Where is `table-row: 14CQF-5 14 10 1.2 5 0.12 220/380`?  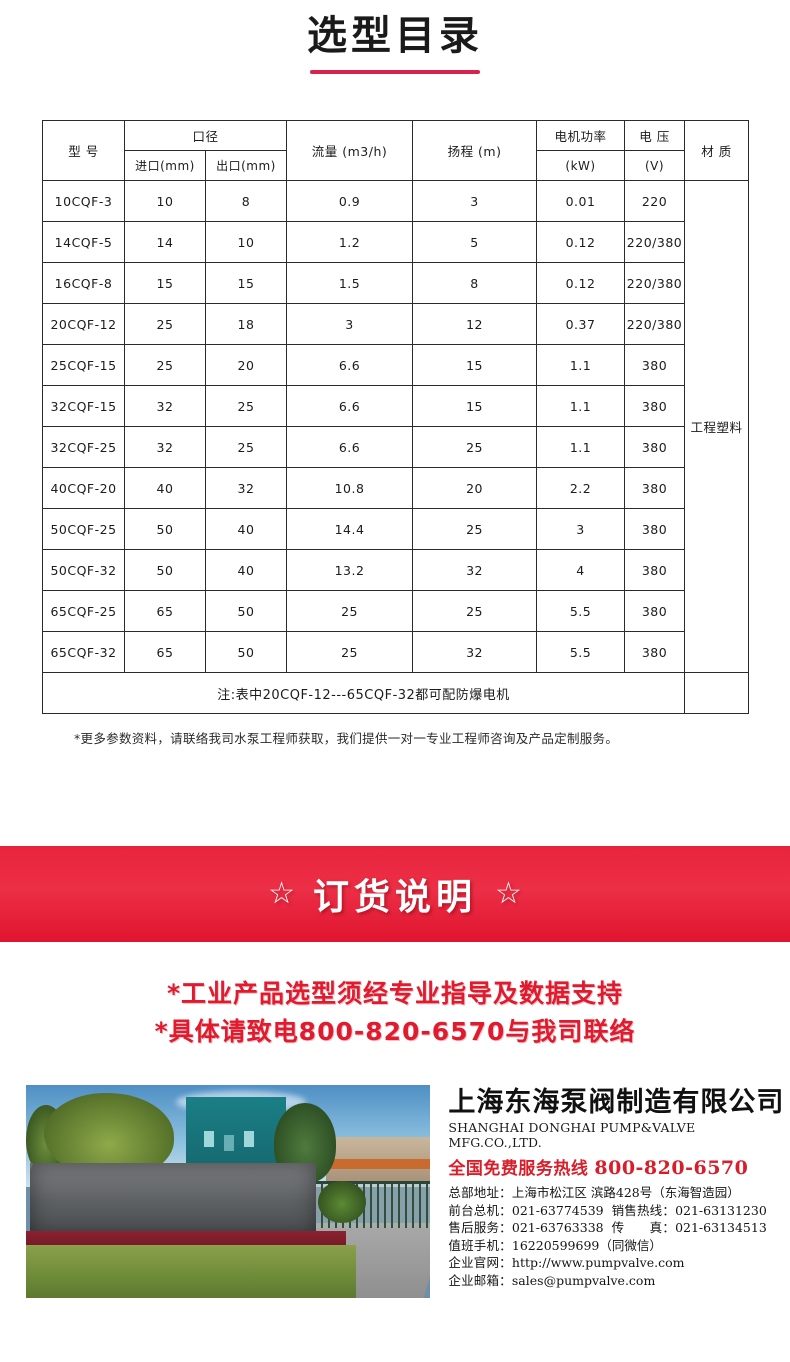
table-row: 14CQF-5 14 10 1.2 5 0.12 220/380 is located at coordinates (395, 242).